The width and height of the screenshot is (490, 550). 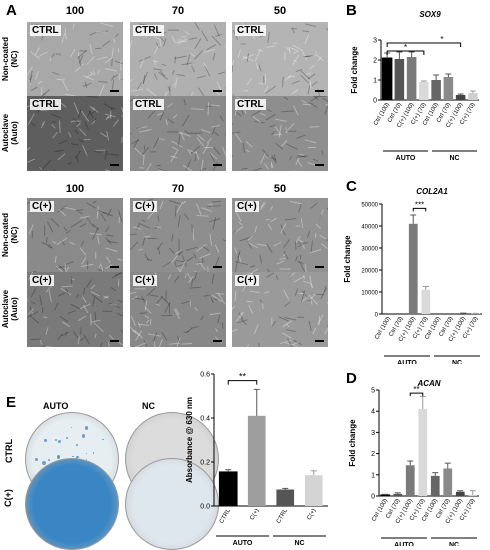 What do you see at coordinates (10, 309) in the screenshot?
I see `panel-a-row-label-auto: Autoclave (Auto)` at bounding box center [10, 309].